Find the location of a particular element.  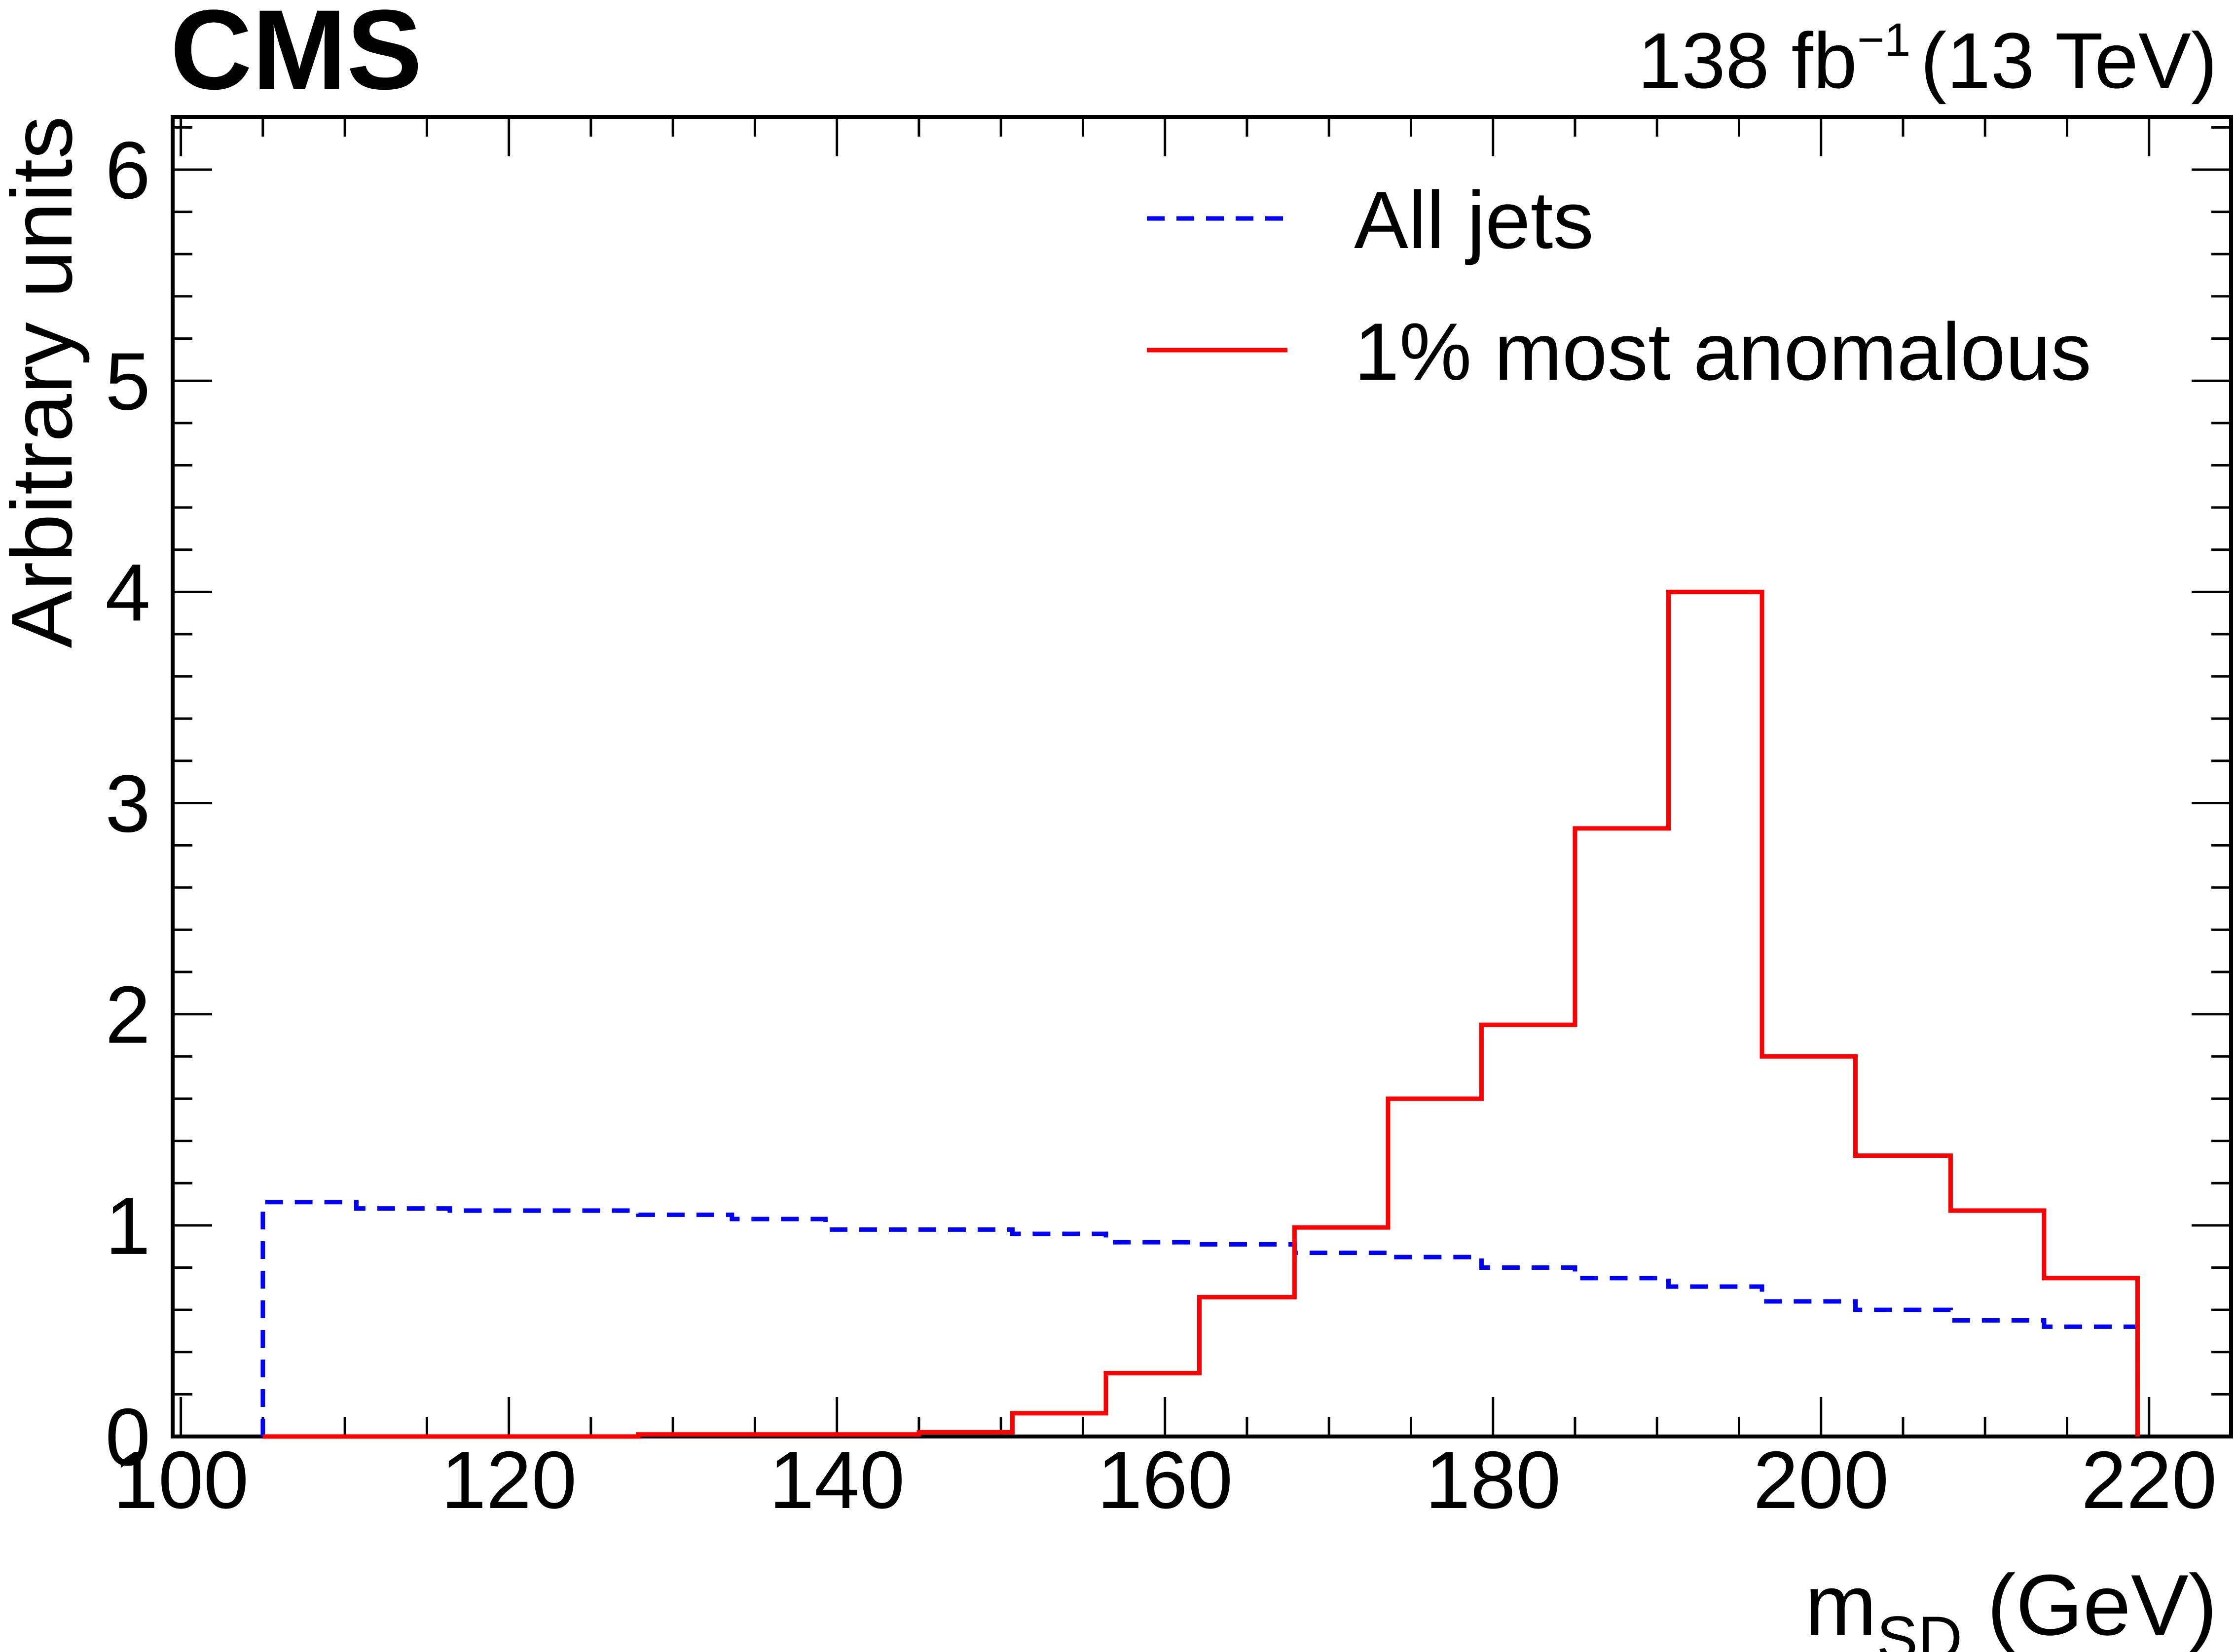

lumi-energy-label: 138 fb−1 (13 TeV) is located at coordinates (1928, 60).